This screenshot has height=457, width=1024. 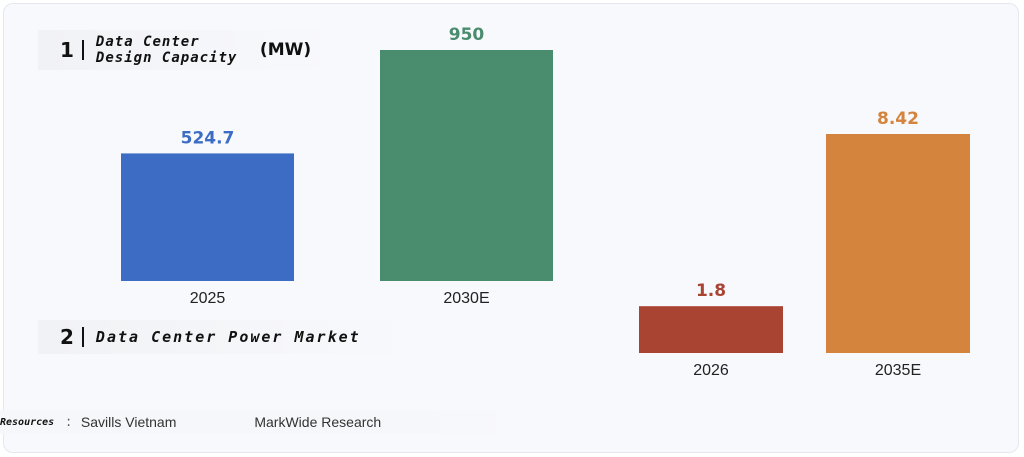 What do you see at coordinates (711, 291) in the screenshot?
I see `data-label: 1.8` at bounding box center [711, 291].